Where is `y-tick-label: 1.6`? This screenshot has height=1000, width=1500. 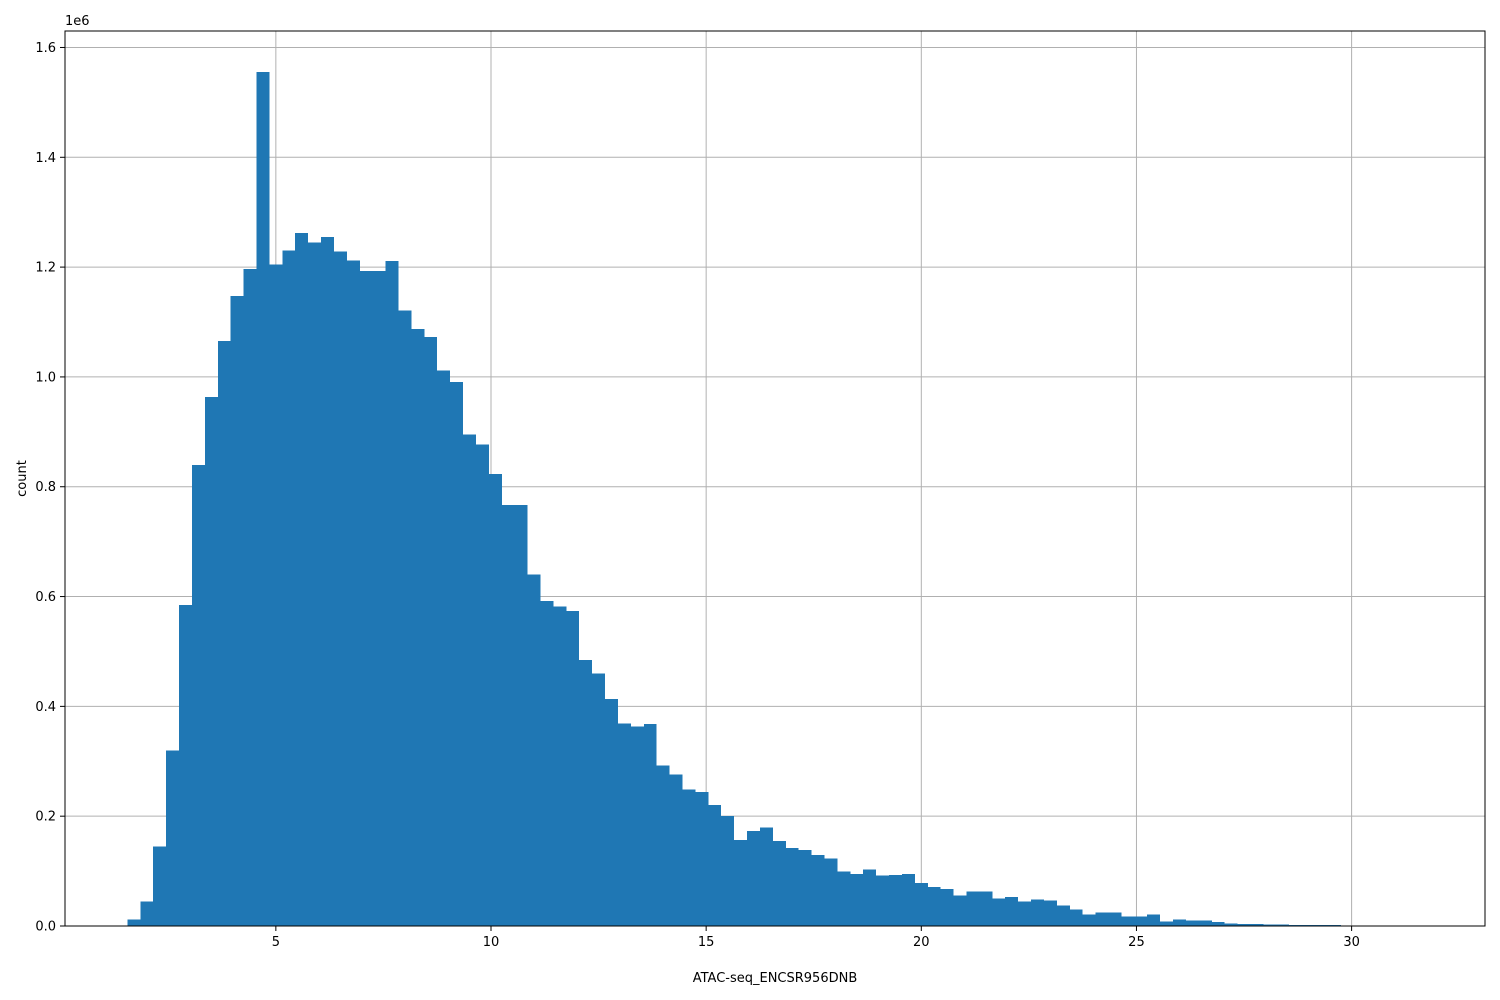 y-tick-label: 1.6 is located at coordinates (45, 48).